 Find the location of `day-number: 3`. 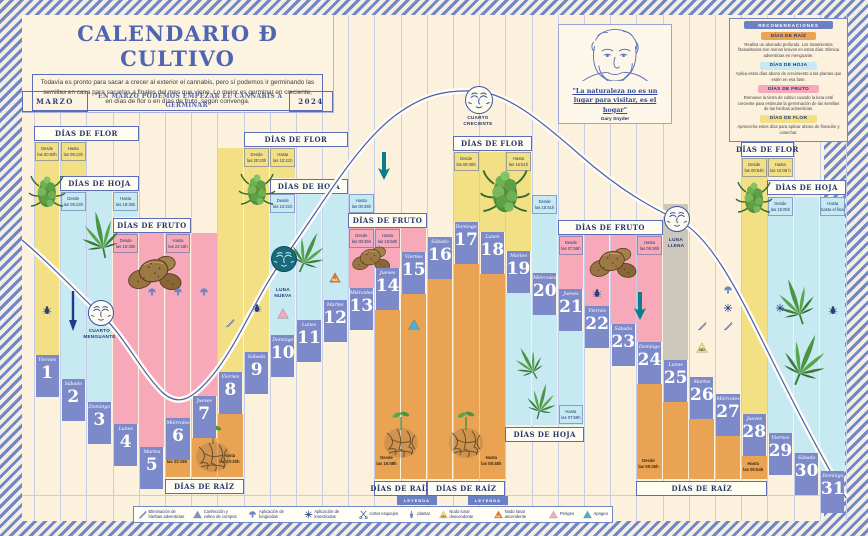

day-number: 3 is located at coordinates (99, 420).